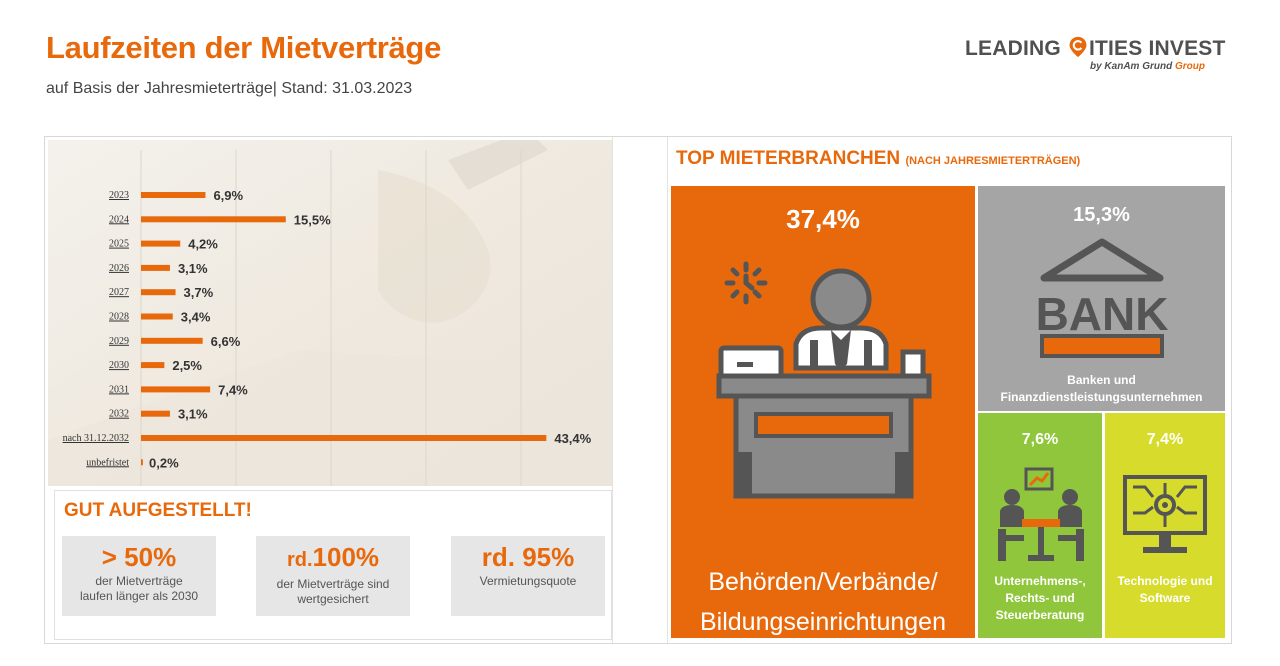 The width and height of the screenshot is (1280, 666). What do you see at coordinates (139, 557) in the screenshot?
I see `stat-value: > 50%` at bounding box center [139, 557].